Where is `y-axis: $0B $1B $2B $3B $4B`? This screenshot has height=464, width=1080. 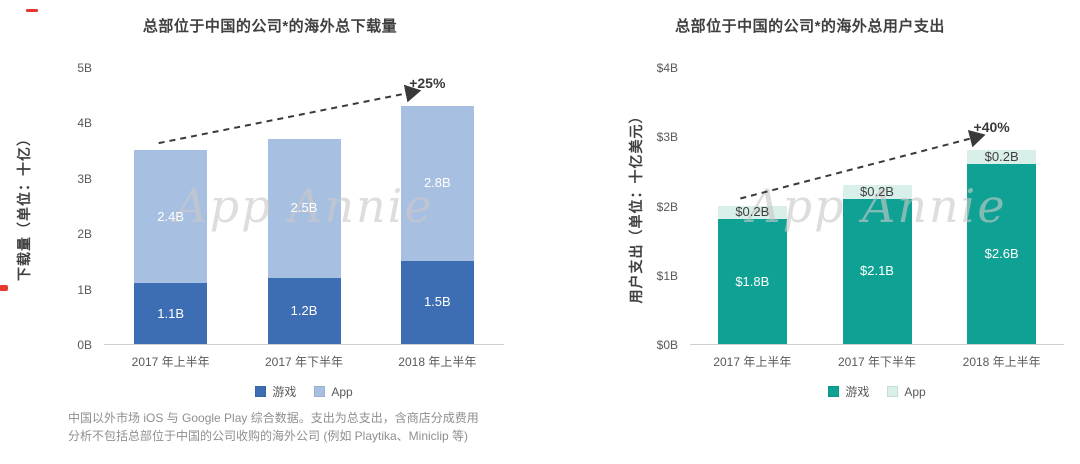
y-axis: $0B $1B $2B $3B $4B is located at coordinates (664, 206).